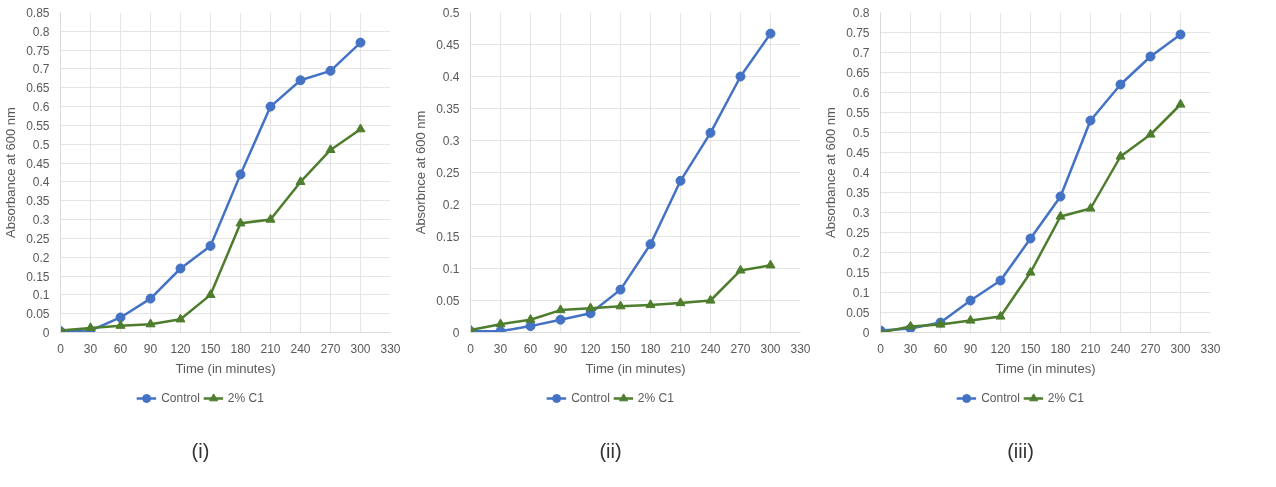 Image resolution: width=1276 pixels, height=487 pixels. What do you see at coordinates (610, 450) in the screenshot?
I see `text: (ii)` at bounding box center [610, 450].